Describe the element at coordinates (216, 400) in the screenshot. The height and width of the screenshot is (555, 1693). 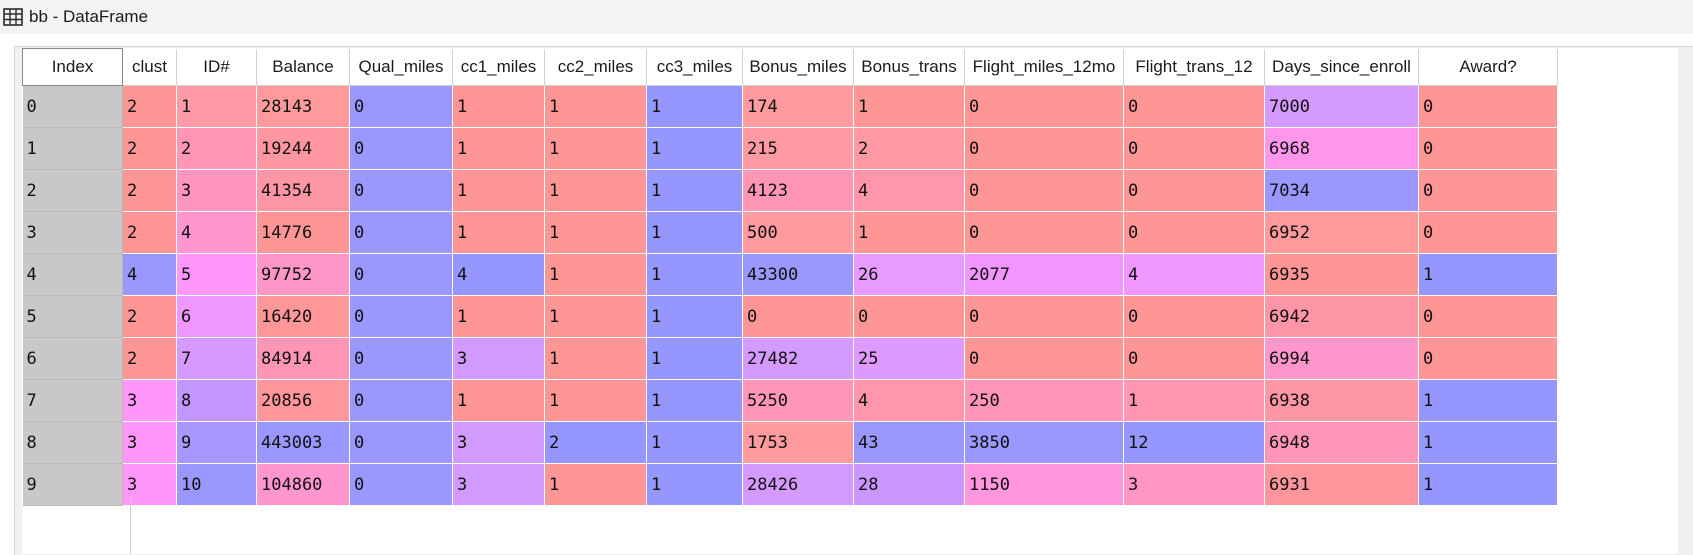
I see `data-cell: 8` at that location.